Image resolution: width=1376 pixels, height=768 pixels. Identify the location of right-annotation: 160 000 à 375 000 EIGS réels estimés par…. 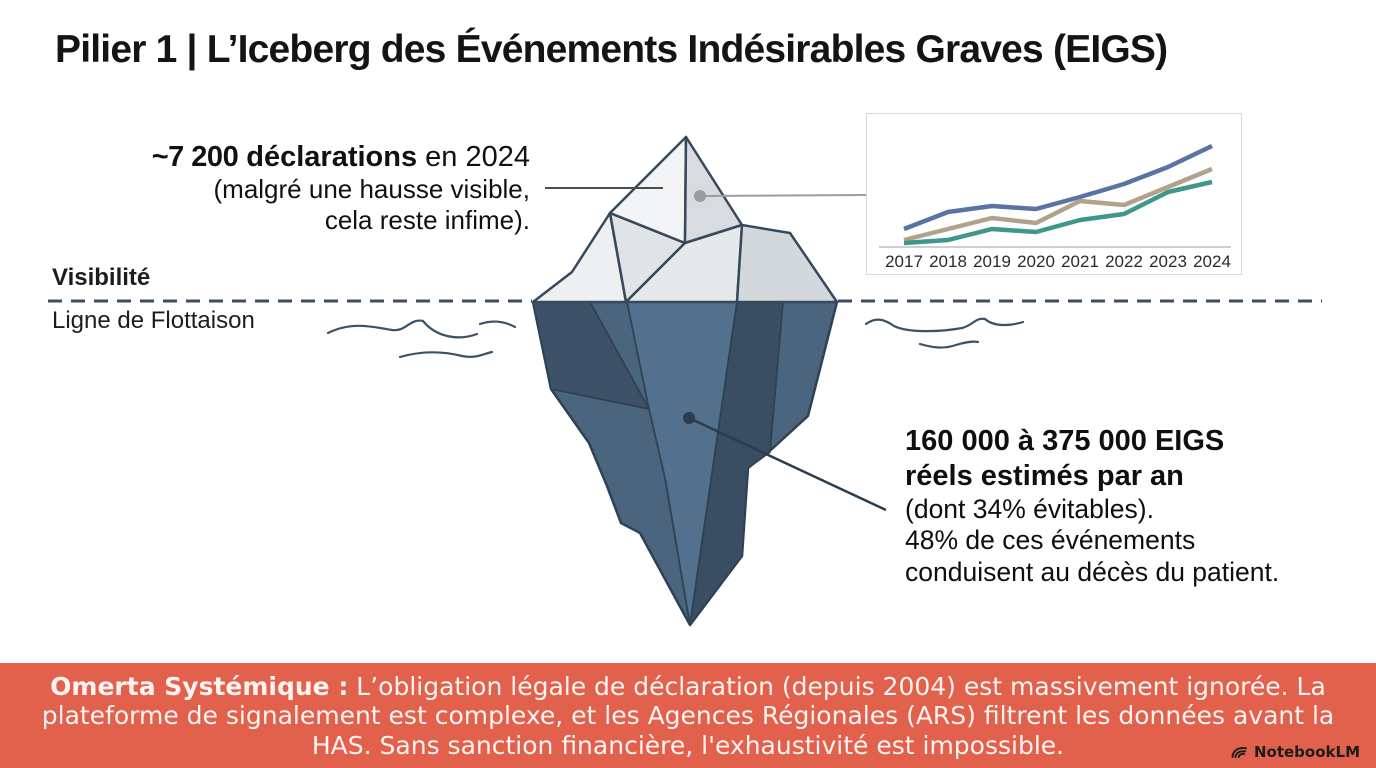
(1092, 506).